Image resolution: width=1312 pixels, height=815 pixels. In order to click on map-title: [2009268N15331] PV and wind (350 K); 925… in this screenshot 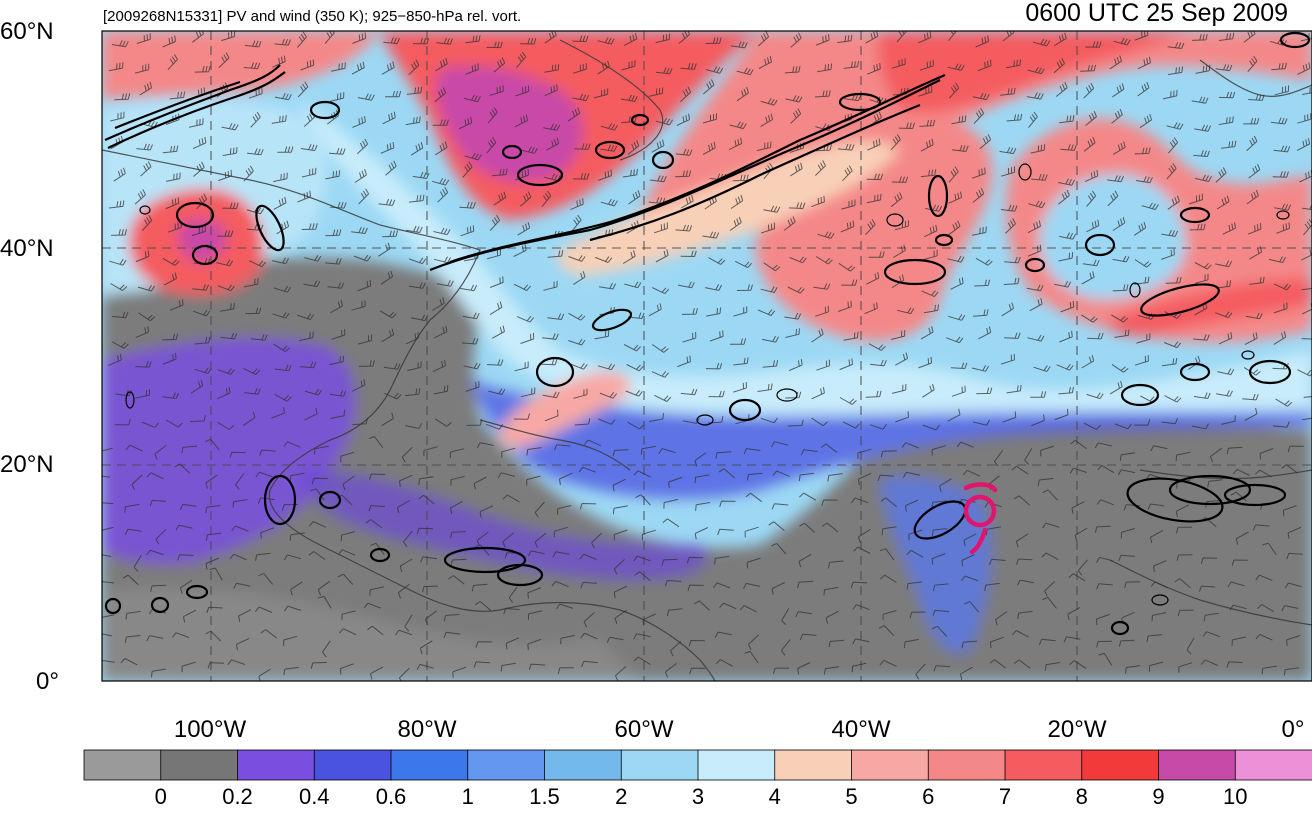, I will do `click(312, 16)`.